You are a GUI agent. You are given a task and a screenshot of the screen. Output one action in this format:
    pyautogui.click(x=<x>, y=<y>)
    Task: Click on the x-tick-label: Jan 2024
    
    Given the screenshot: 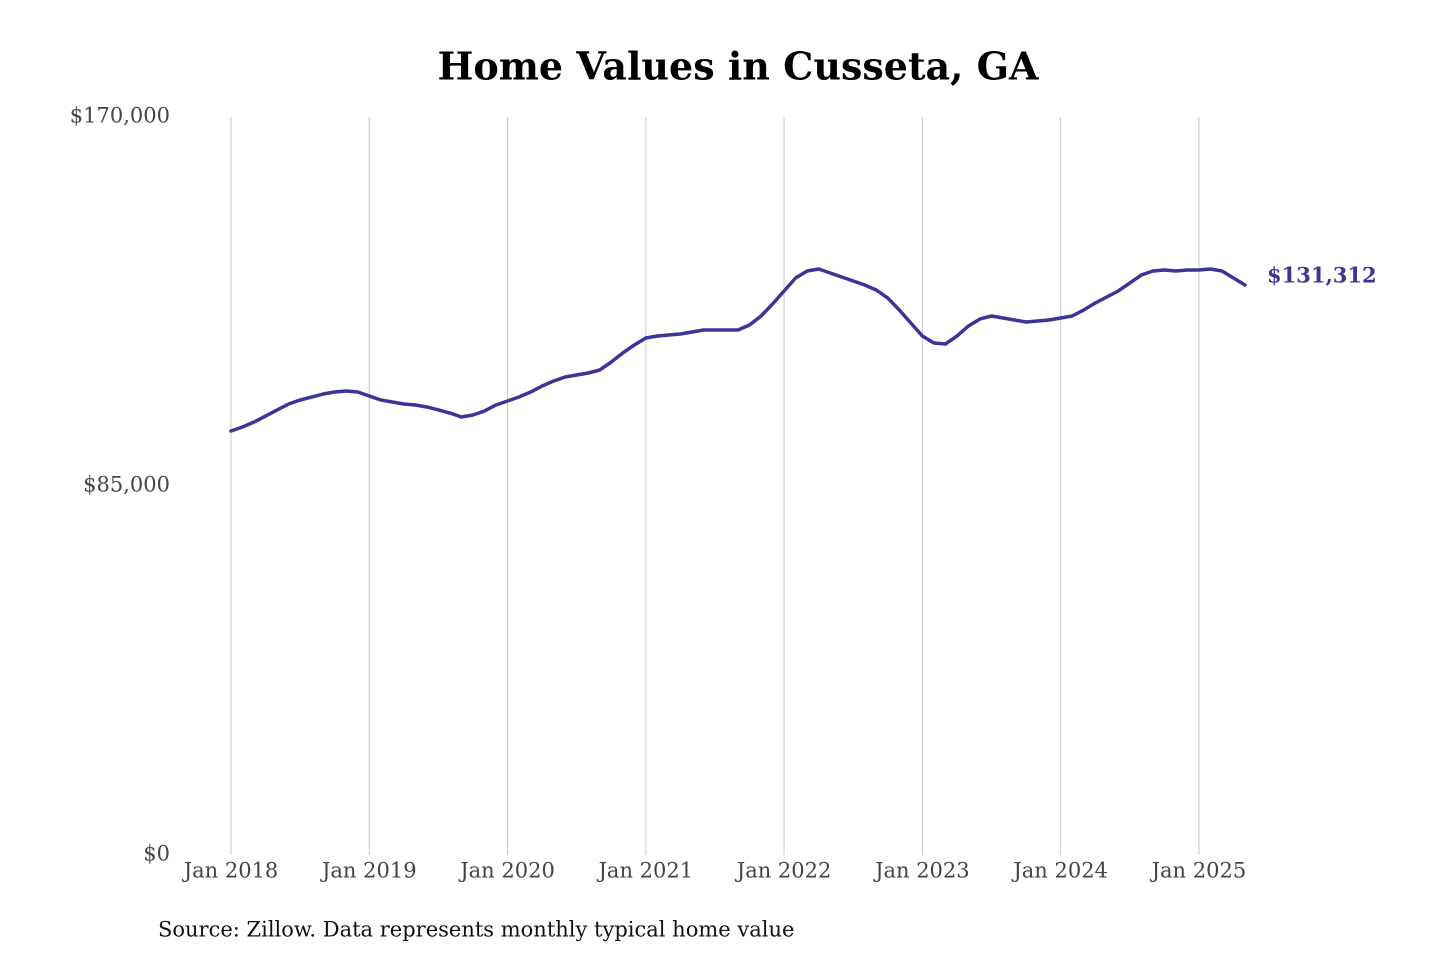 What is the action you would take?
    pyautogui.click(x=1059, y=871)
    